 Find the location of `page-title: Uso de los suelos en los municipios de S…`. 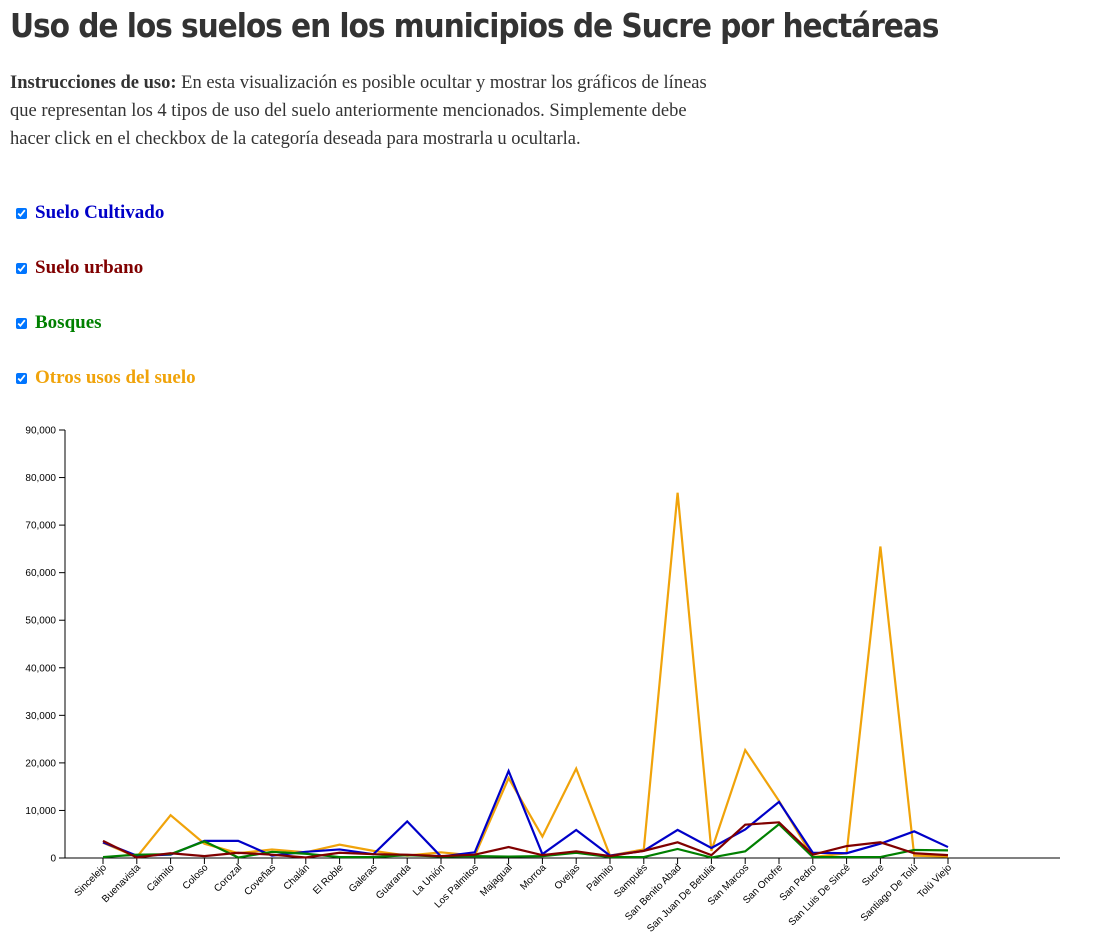

page-title: Uso de los suelos en los municipios de S… is located at coordinates (474, 25).